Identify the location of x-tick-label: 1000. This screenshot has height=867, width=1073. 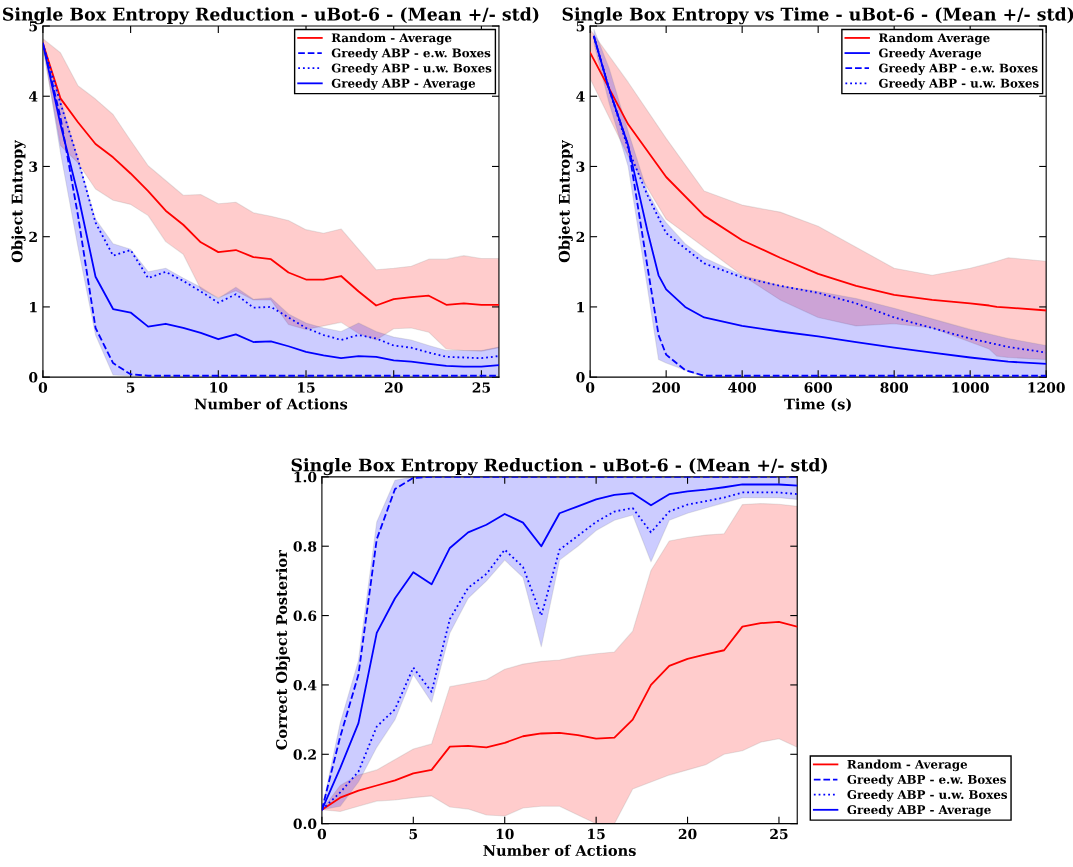
(970, 387).